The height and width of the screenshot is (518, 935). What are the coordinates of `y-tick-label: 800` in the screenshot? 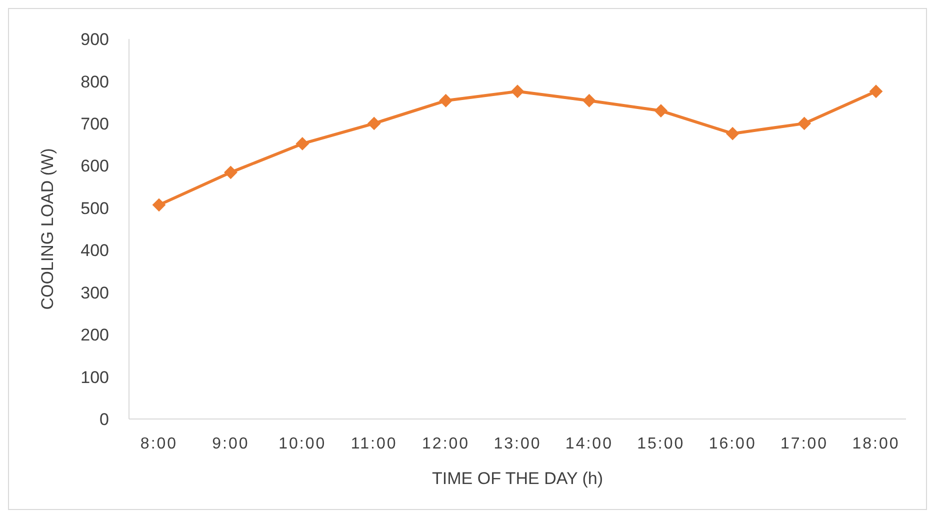 It's located at (94, 82).